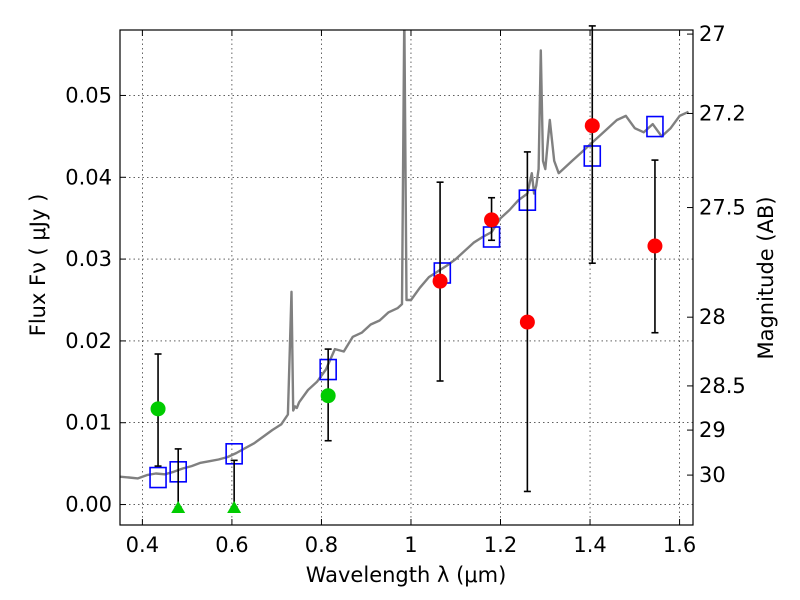  Describe the element at coordinates (321, 545) in the screenshot. I see `x-tick-label: 0.8` at that location.